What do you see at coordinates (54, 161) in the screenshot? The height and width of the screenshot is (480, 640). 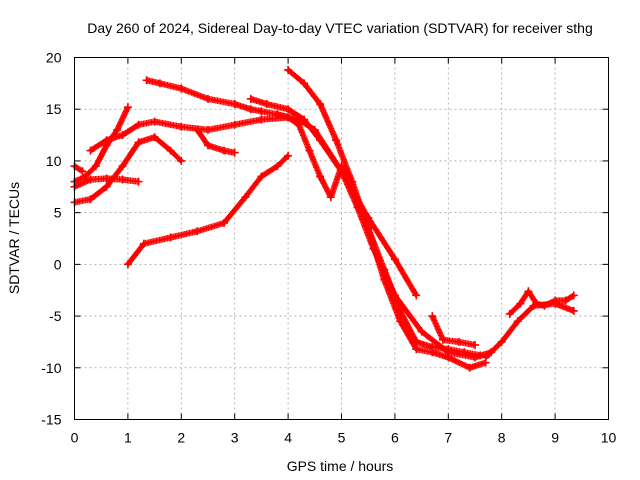 I see `y-tick-label: 10` at bounding box center [54, 161].